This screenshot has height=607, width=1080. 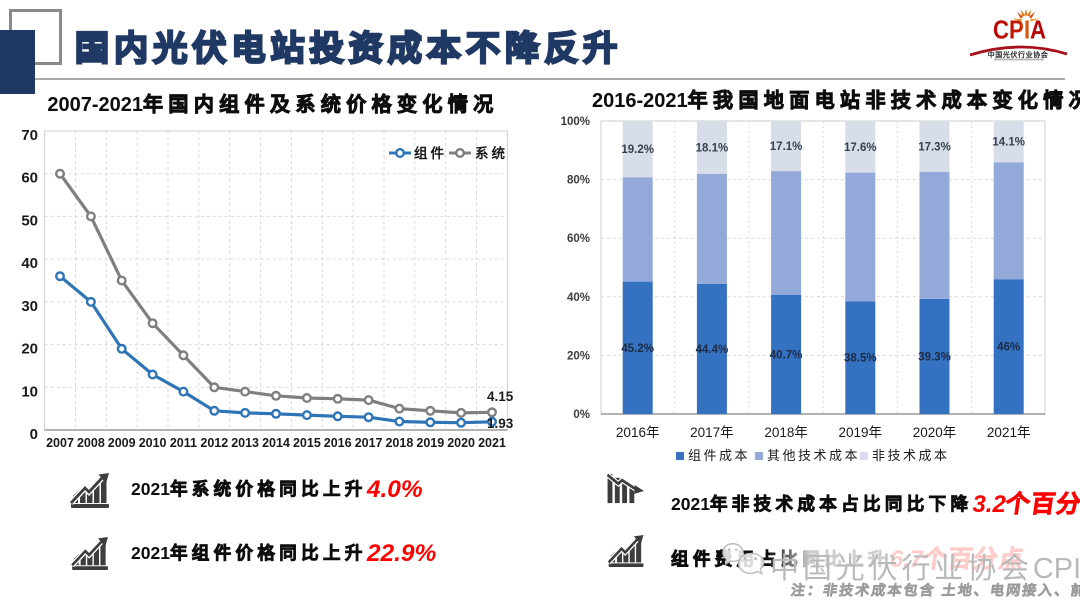 I want to click on svg-text: 60, so click(x=29, y=178).